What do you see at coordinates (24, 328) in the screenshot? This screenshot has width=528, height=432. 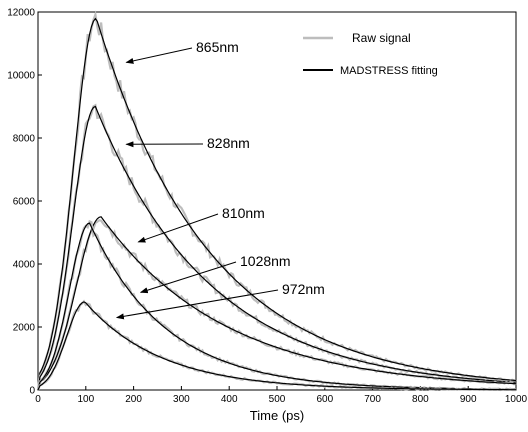 I see `y-tick-label: 2000` at bounding box center [24, 328].